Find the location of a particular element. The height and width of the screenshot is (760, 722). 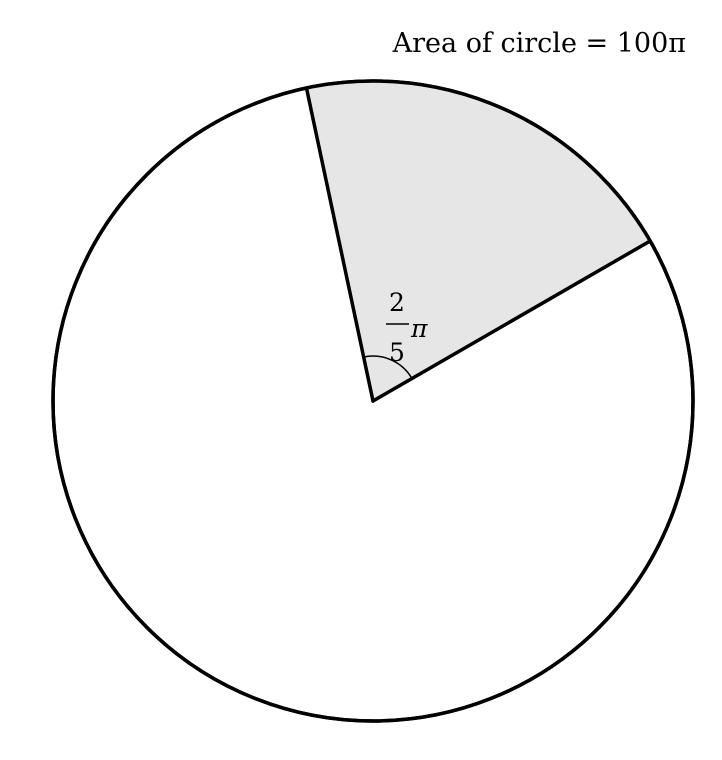

angle-pi-symbol: π is located at coordinates (419, 328).